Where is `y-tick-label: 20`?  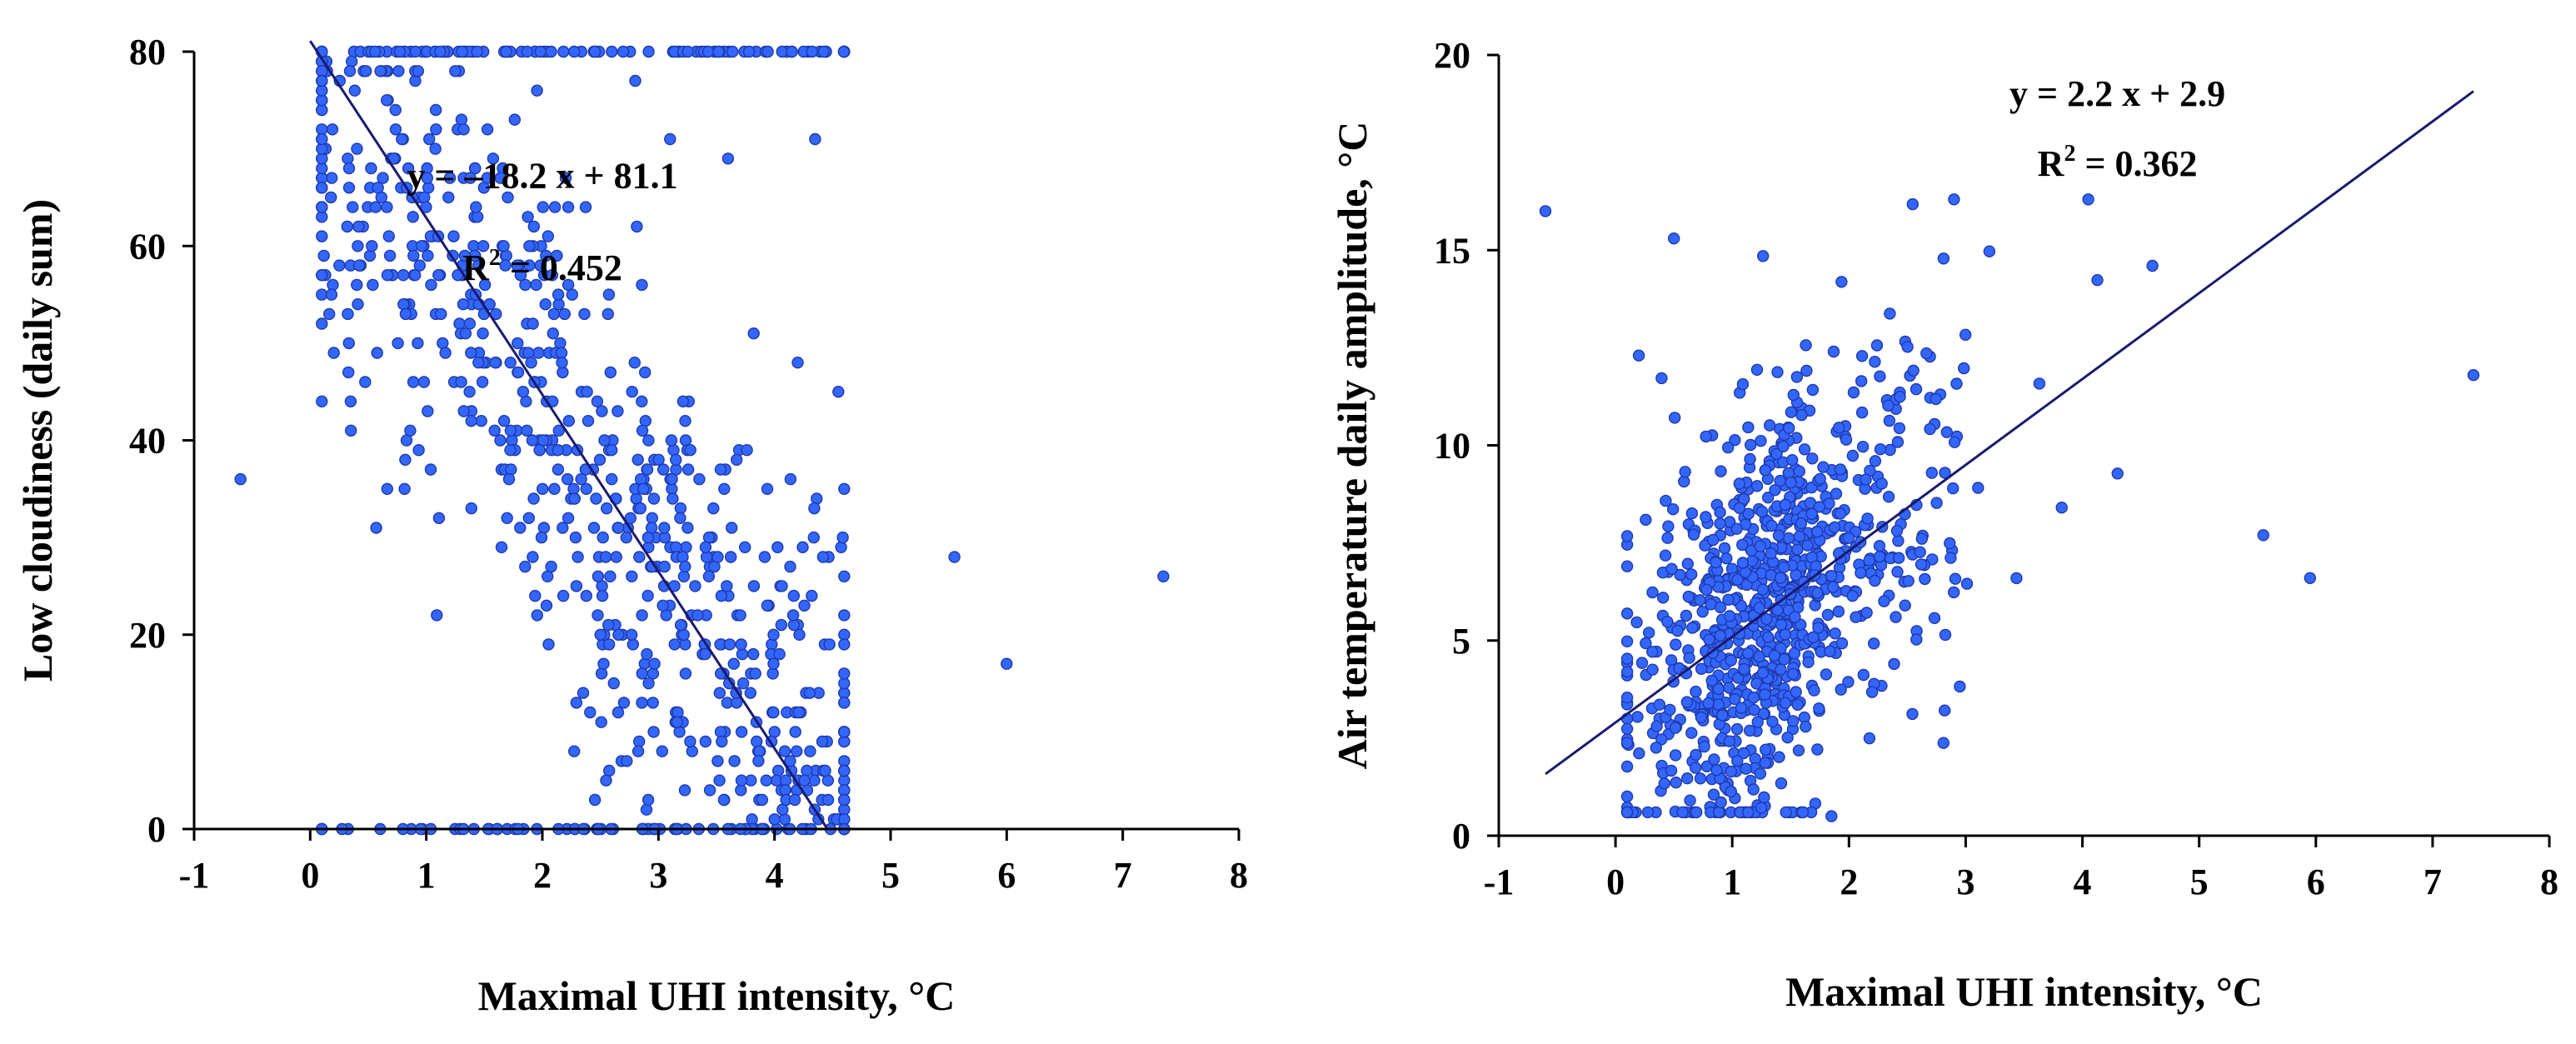 y-tick-label: 20 is located at coordinates (1452, 55).